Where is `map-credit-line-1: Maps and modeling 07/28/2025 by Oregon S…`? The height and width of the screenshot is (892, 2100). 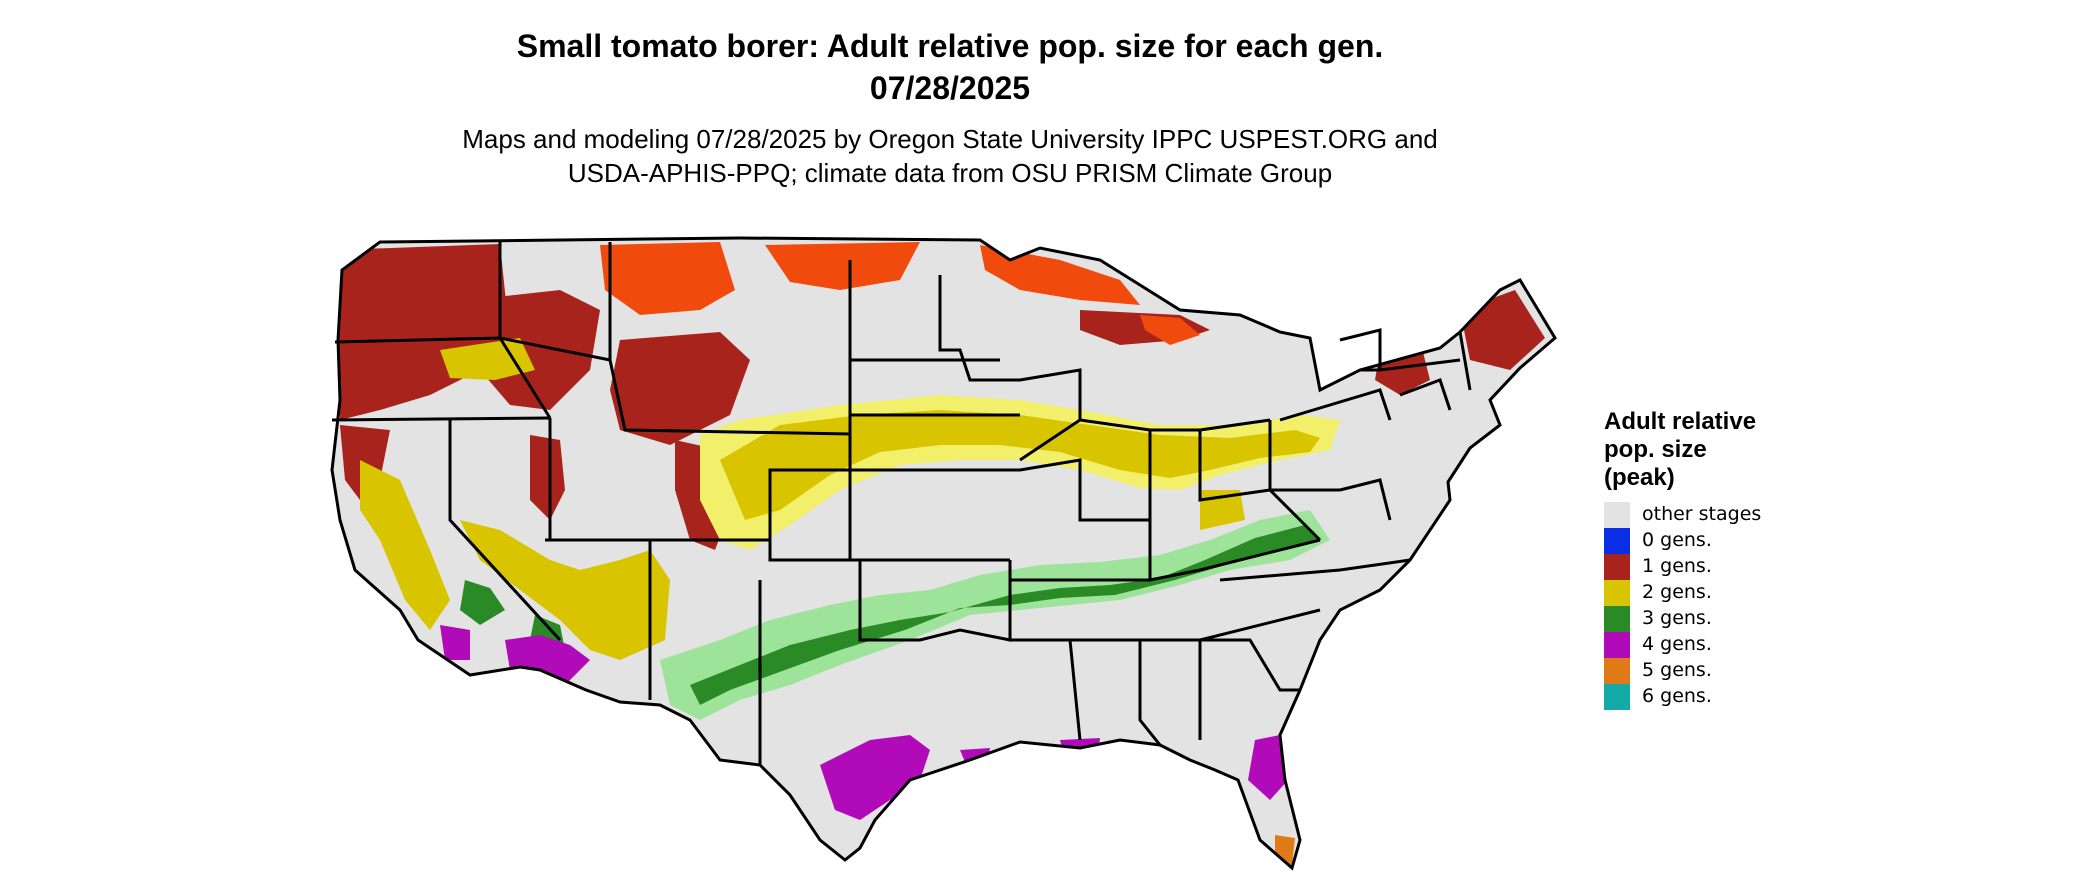
map-credit-line-1: Maps and modeling 07/28/2025 by Oregon S… is located at coordinates (950, 139).